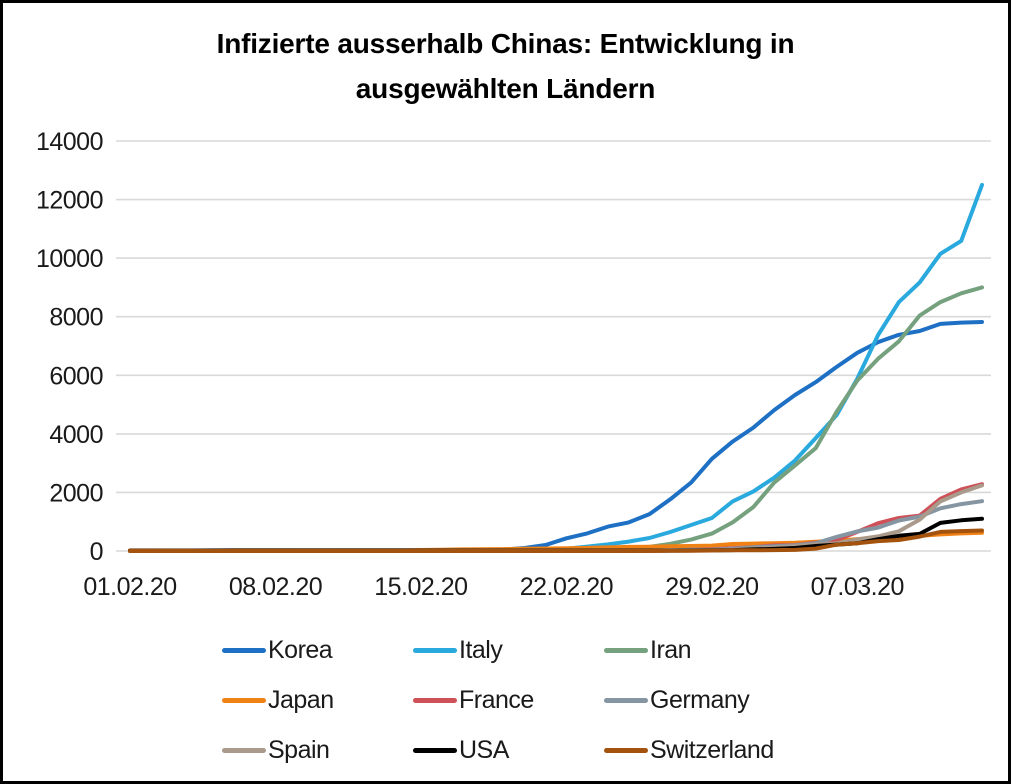 This screenshot has height=784, width=1011. What do you see at coordinates (700, 699) in the screenshot?
I see `legend-label-germany: Germany` at bounding box center [700, 699].